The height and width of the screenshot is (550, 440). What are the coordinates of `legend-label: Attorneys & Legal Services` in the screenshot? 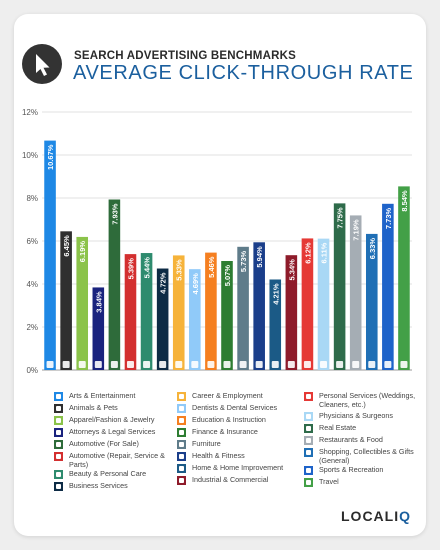 It's located at (112, 431).